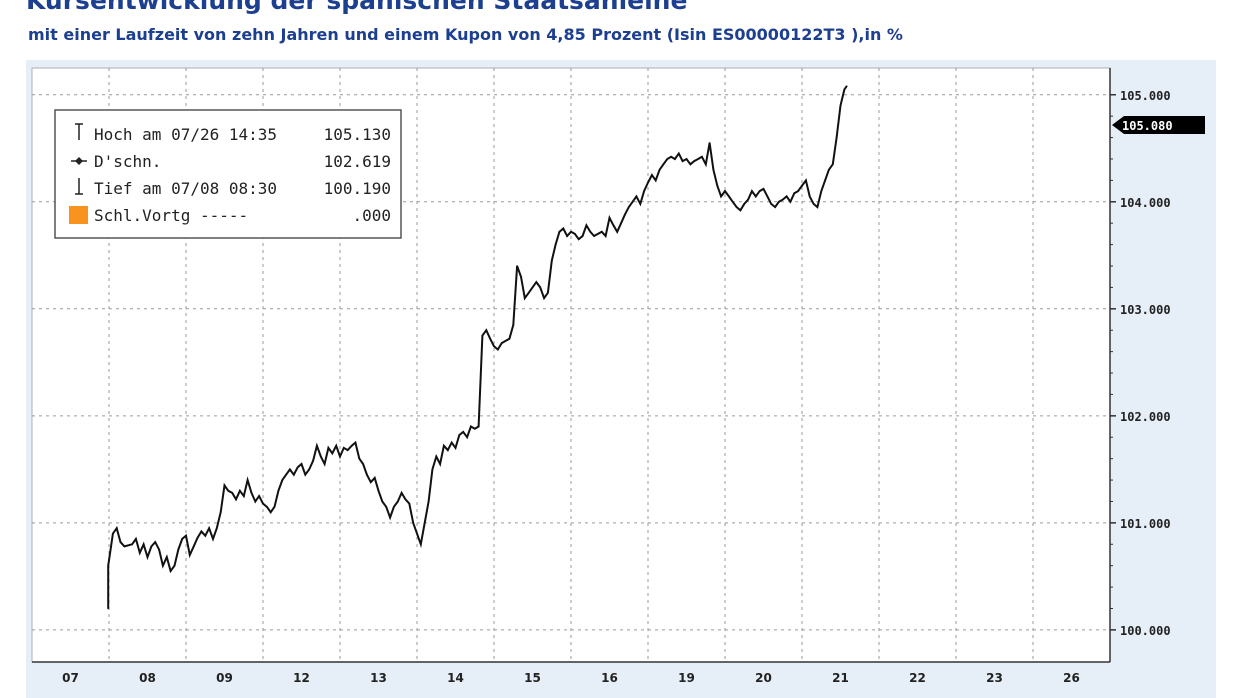 The height and width of the screenshot is (698, 1240). Describe the element at coordinates (378, 678) in the screenshot. I see `x-tick-label: 13` at that location.